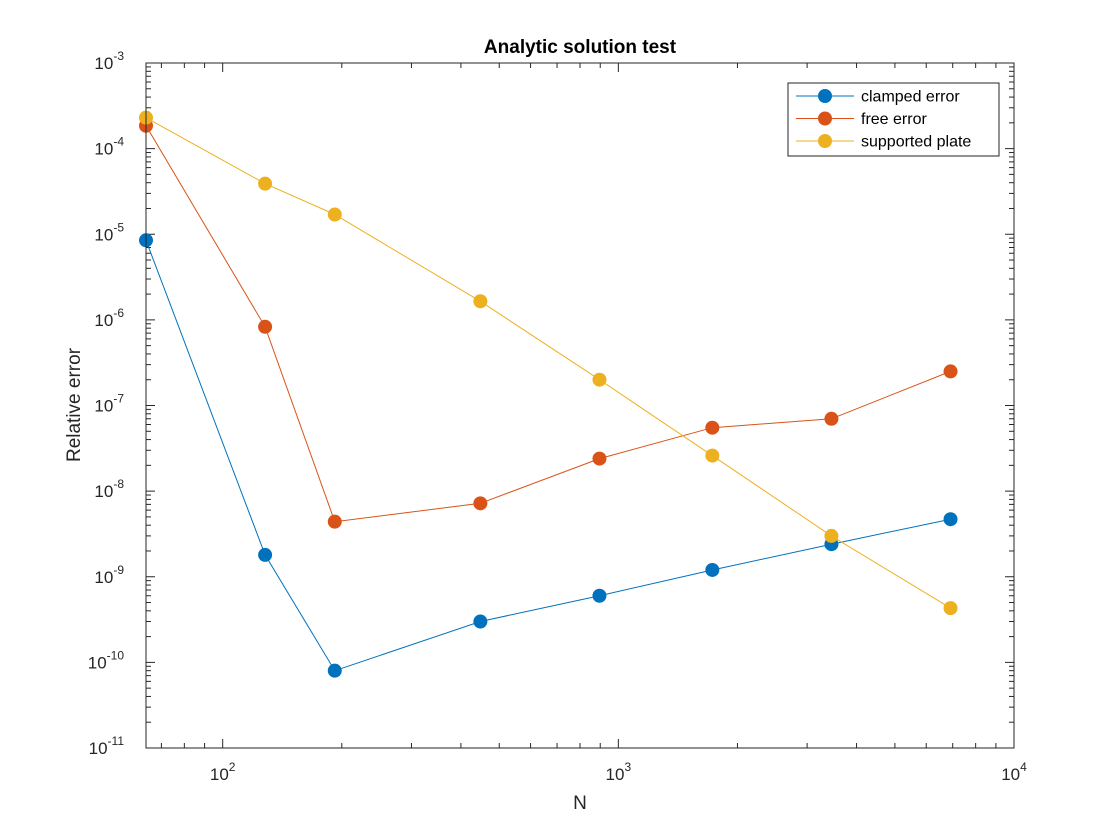 Image resolution: width=1120 pixels, height=840 pixels. Describe the element at coordinates (118, 142) in the screenshot. I see `y-tick-label-exponent: -4` at that location.